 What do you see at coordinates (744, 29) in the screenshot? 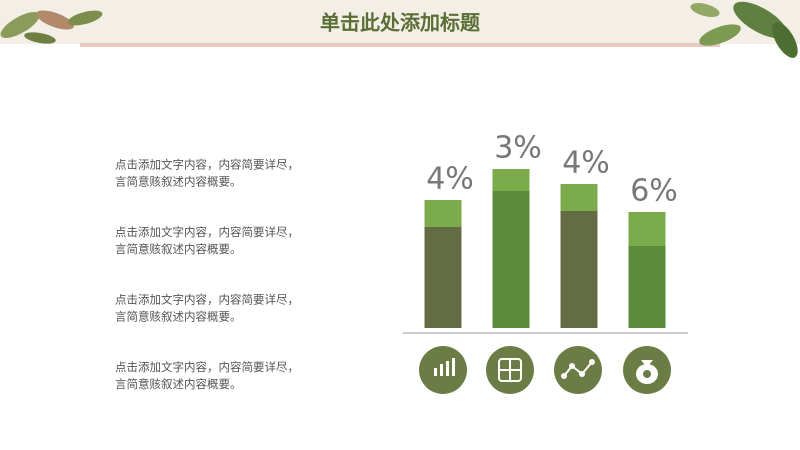
I see `leaf-decoration-right` at bounding box center [744, 29].